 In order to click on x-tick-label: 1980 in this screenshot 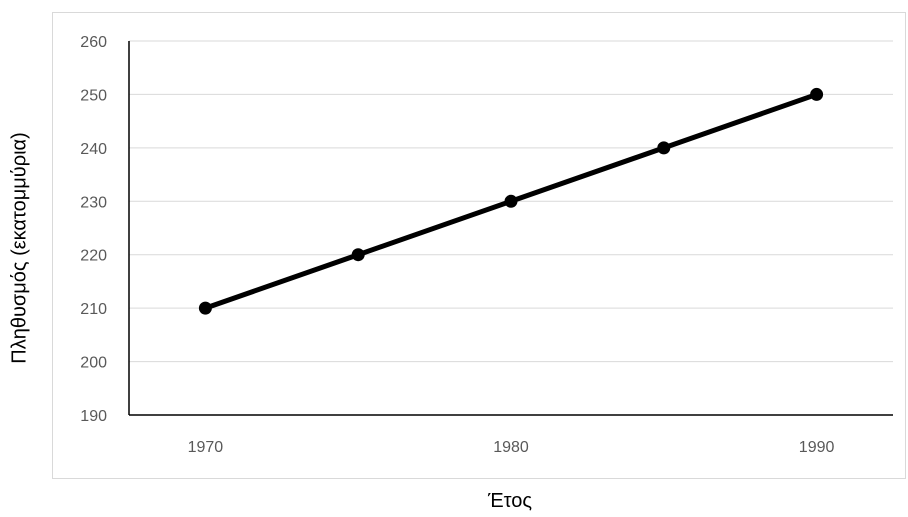, I will do `click(511, 447)`.